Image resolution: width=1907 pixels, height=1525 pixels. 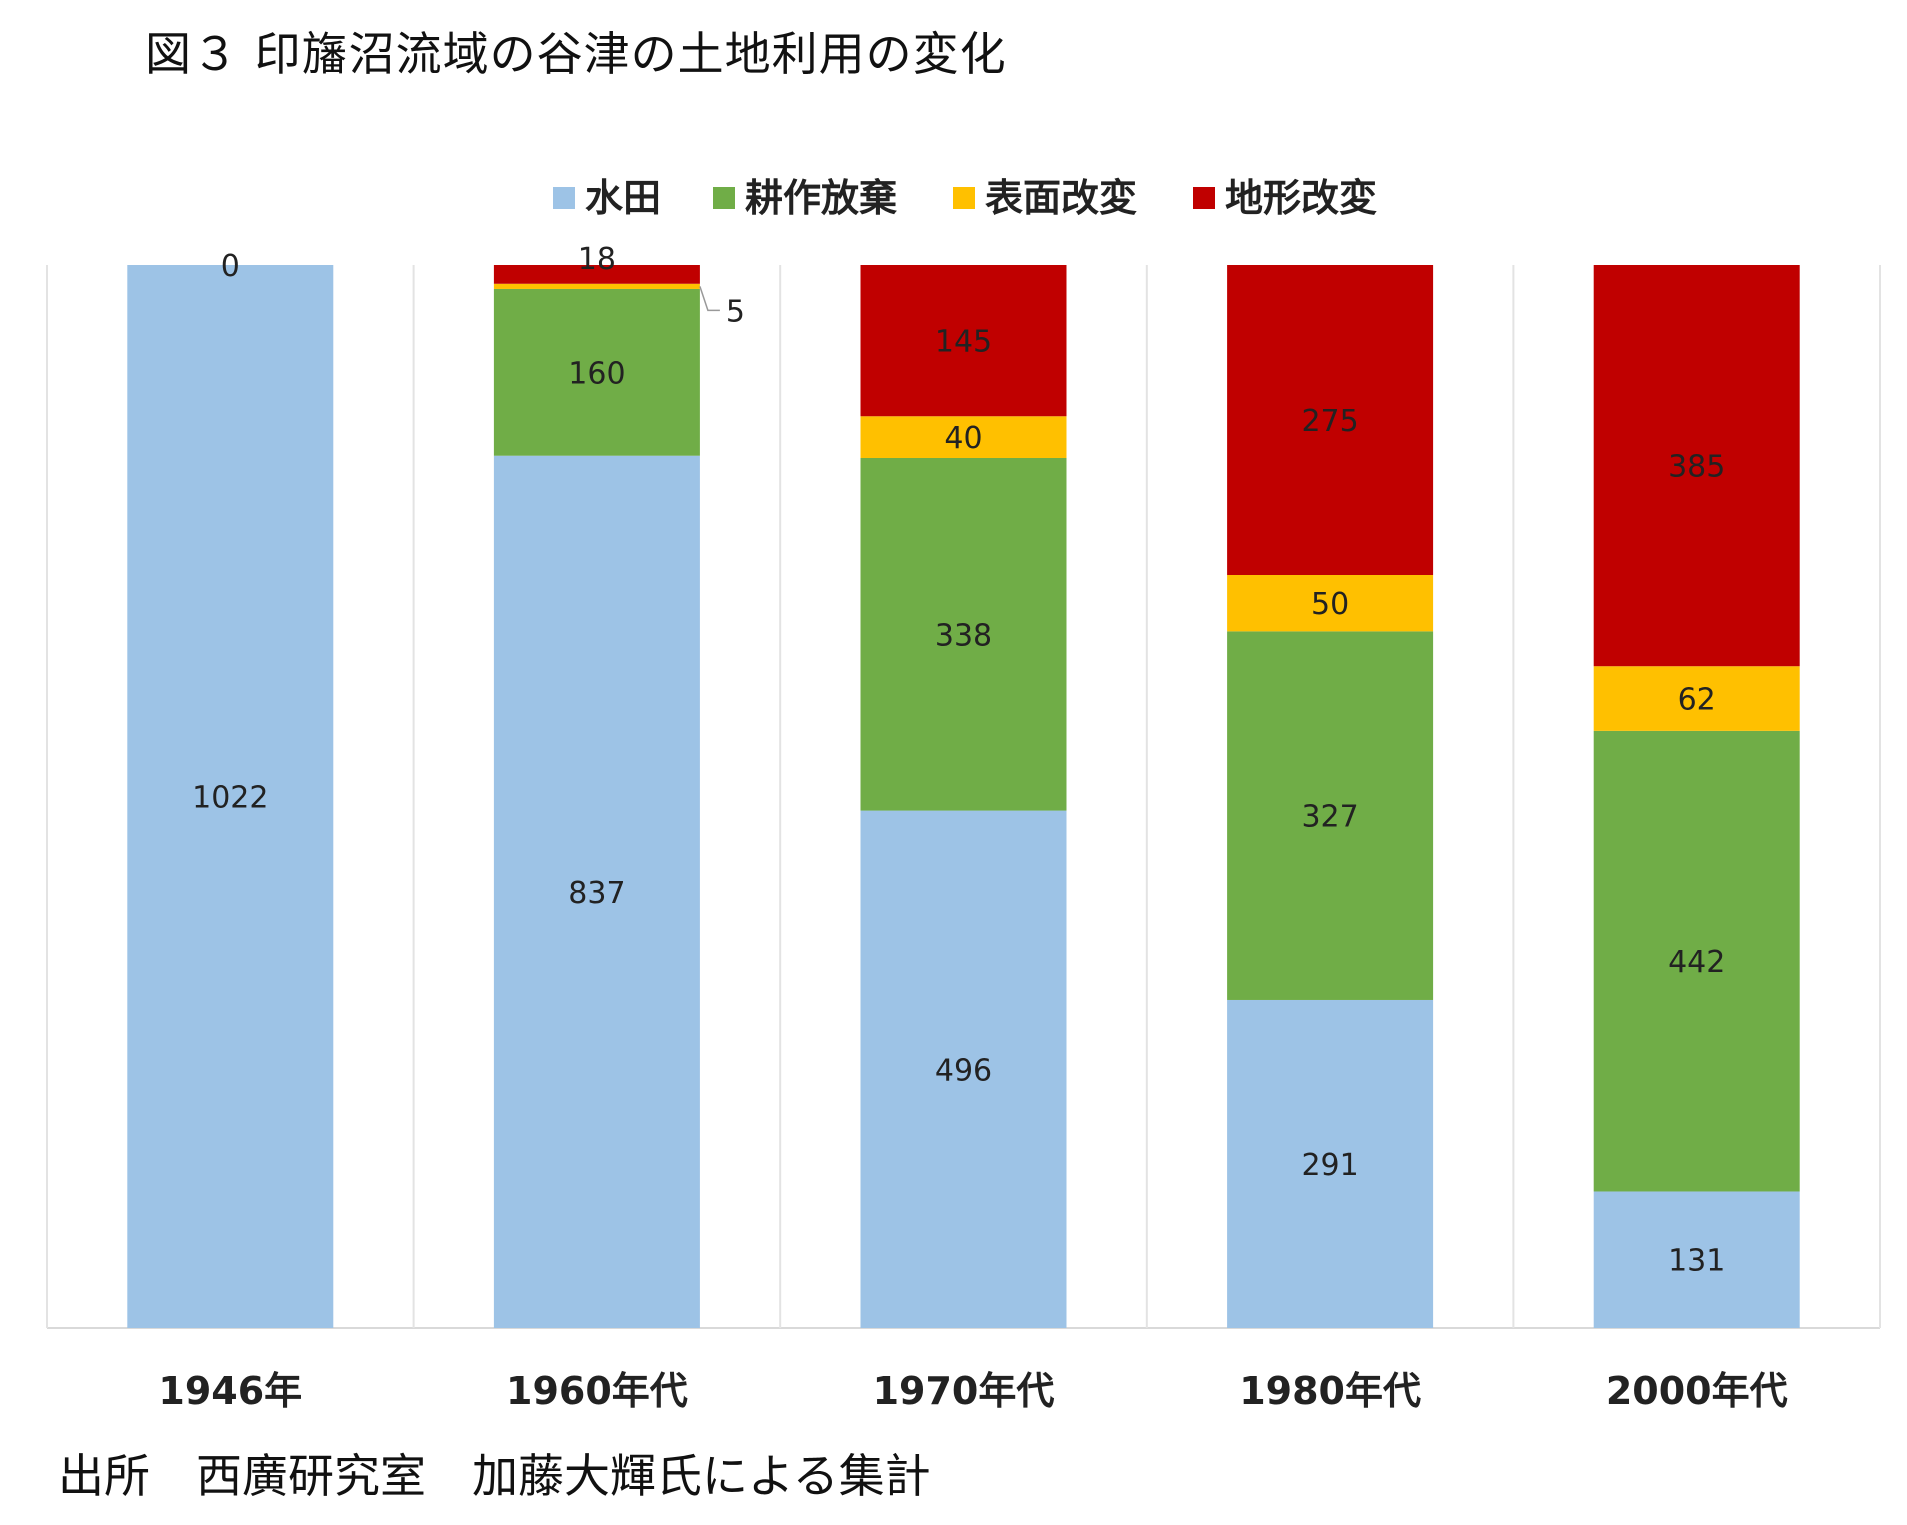 I want to click on data-label: 327, so click(x=1329, y=817).